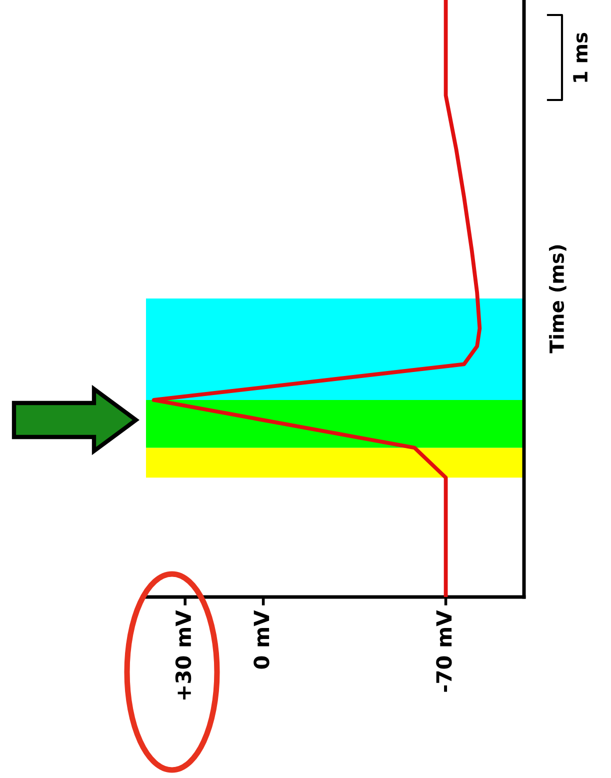 This screenshot has height=778, width=611. Describe the element at coordinates (557, 299) in the screenshot. I see `y-axis-title: Time (ms)` at that location.